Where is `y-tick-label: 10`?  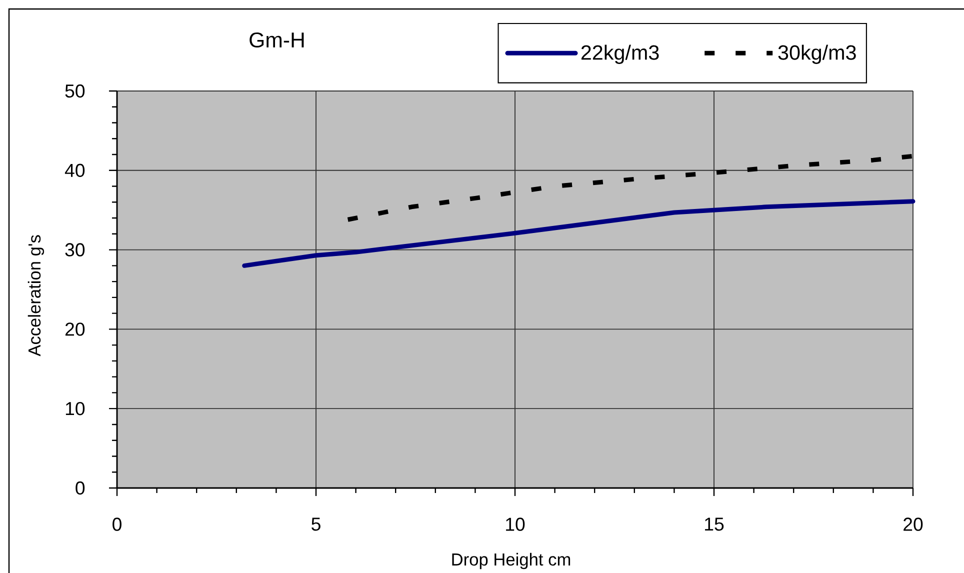
y-tick-label: 10 is located at coordinates (75, 409).